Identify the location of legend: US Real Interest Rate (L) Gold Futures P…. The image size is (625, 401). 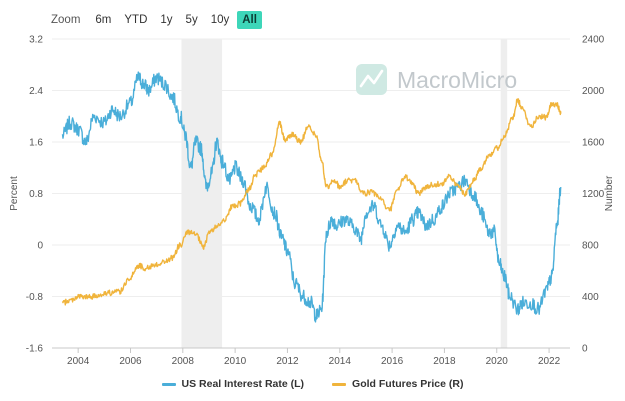
(312, 384).